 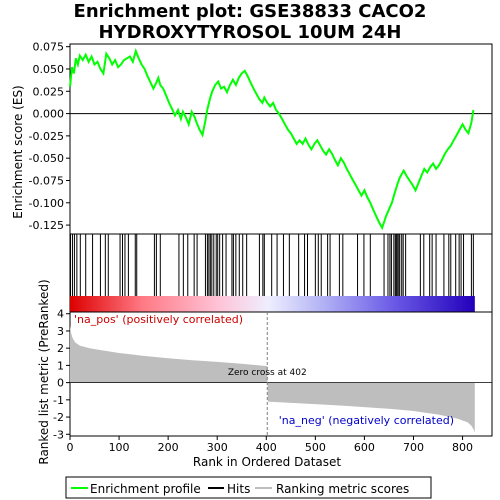 I want to click on metric-ytick-label: -3, so click(x=58, y=434).